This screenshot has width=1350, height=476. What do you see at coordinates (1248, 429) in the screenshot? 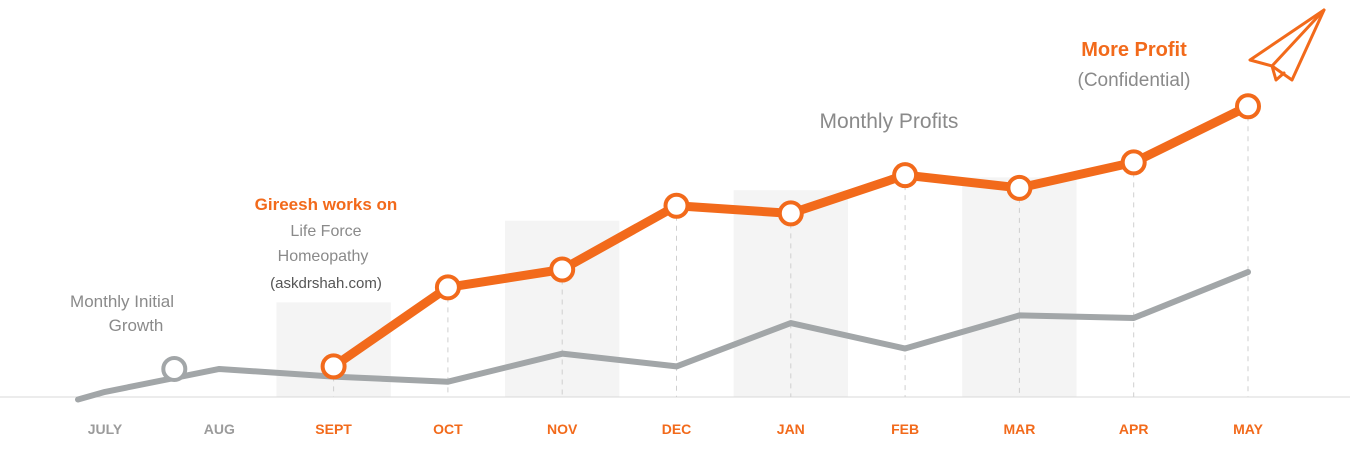
I see `tick-may: MAY` at bounding box center [1248, 429].